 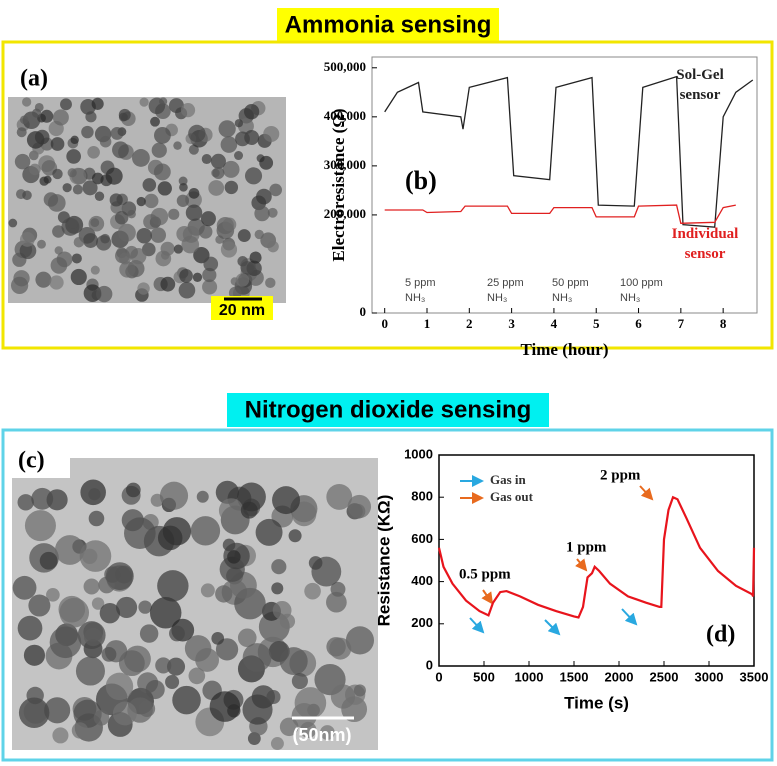 I want to click on title-bg, so click(x=388, y=410).